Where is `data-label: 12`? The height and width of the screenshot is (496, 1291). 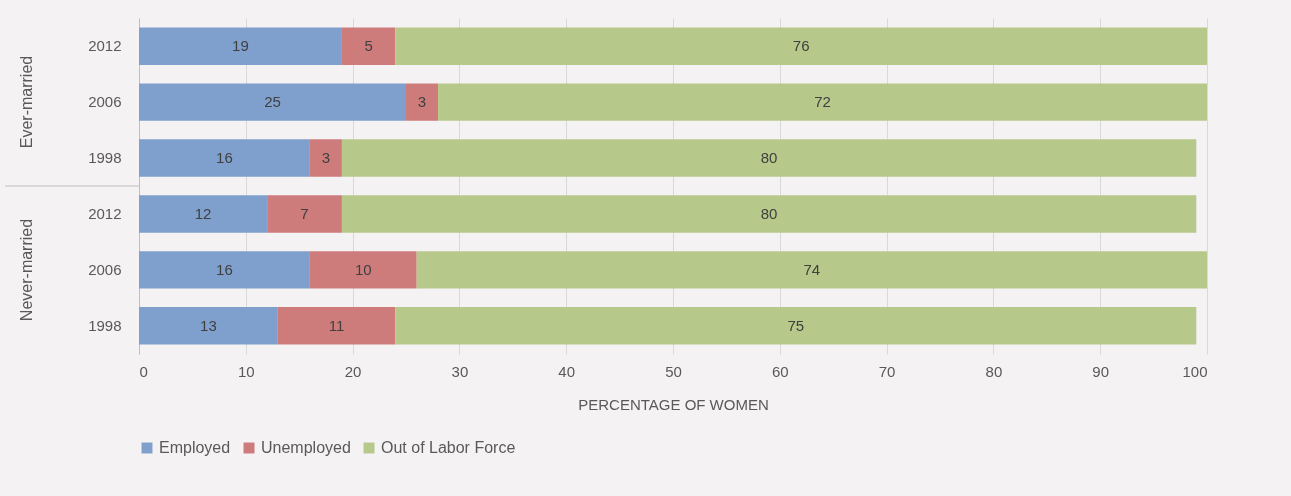
data-label: 12 is located at coordinates (203, 213).